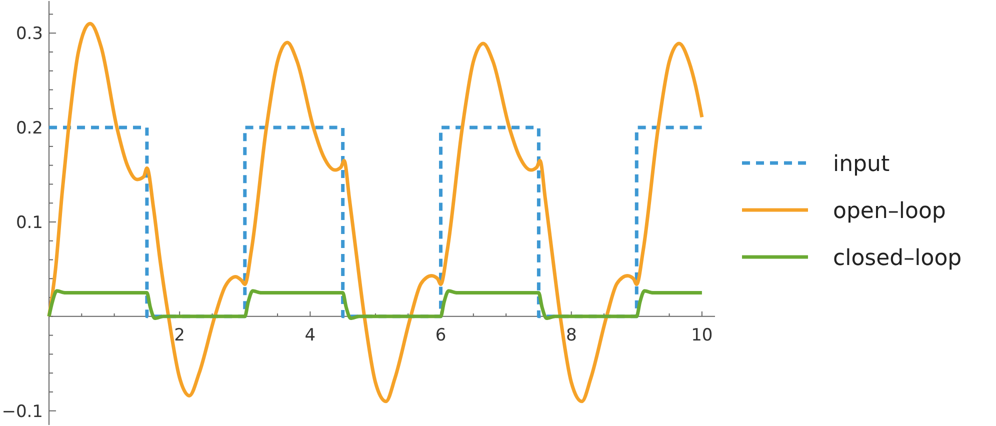 This screenshot has height=426, width=996. Describe the element at coordinates (440, 335) in the screenshot. I see `x-tick-label: 6` at that location.